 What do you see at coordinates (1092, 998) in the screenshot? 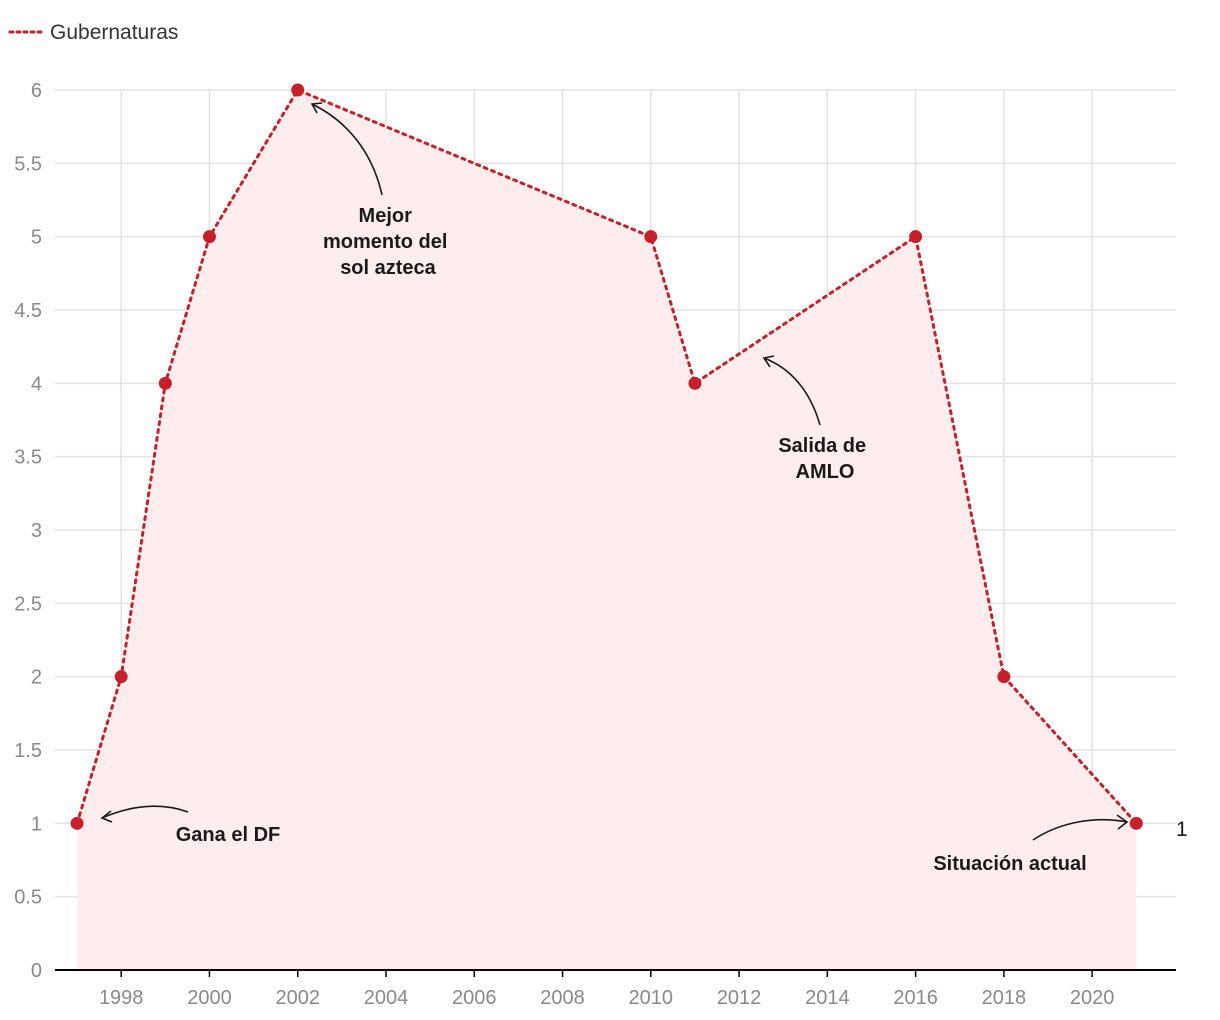
I see `x-tick-label: 2020` at bounding box center [1092, 998].